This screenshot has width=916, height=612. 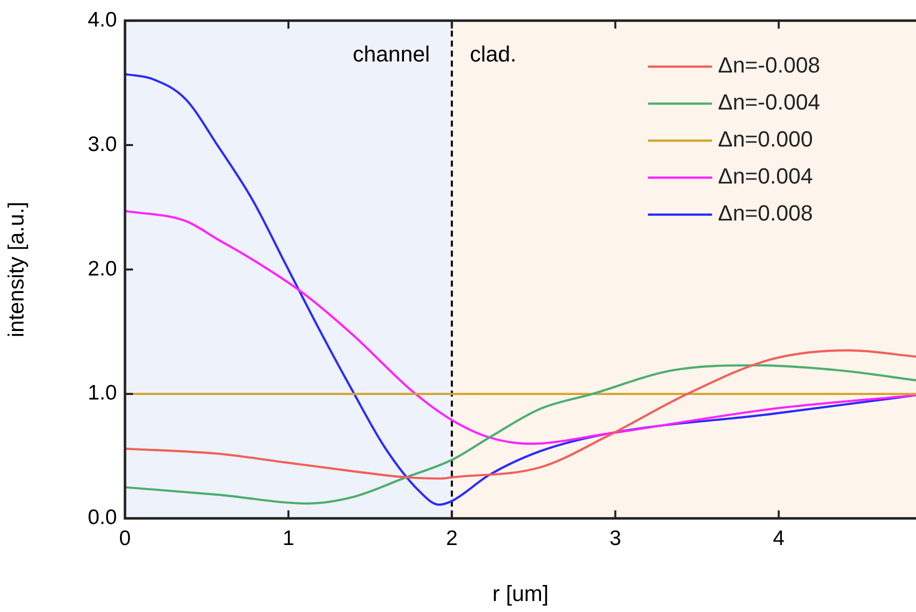 I want to click on y-axis-title: intensity [a.u.], so click(x=15, y=270).